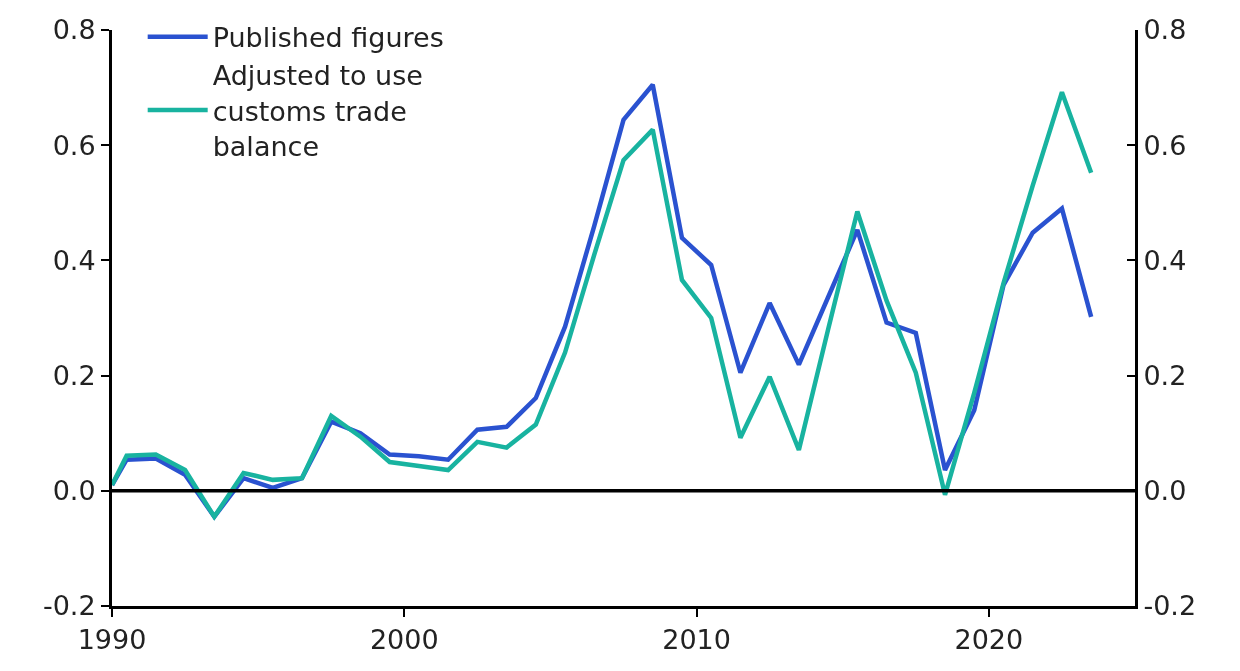 This screenshot has width=1240, height=671. I want to click on y2-tick-label: 0.0, so click(74, 491).